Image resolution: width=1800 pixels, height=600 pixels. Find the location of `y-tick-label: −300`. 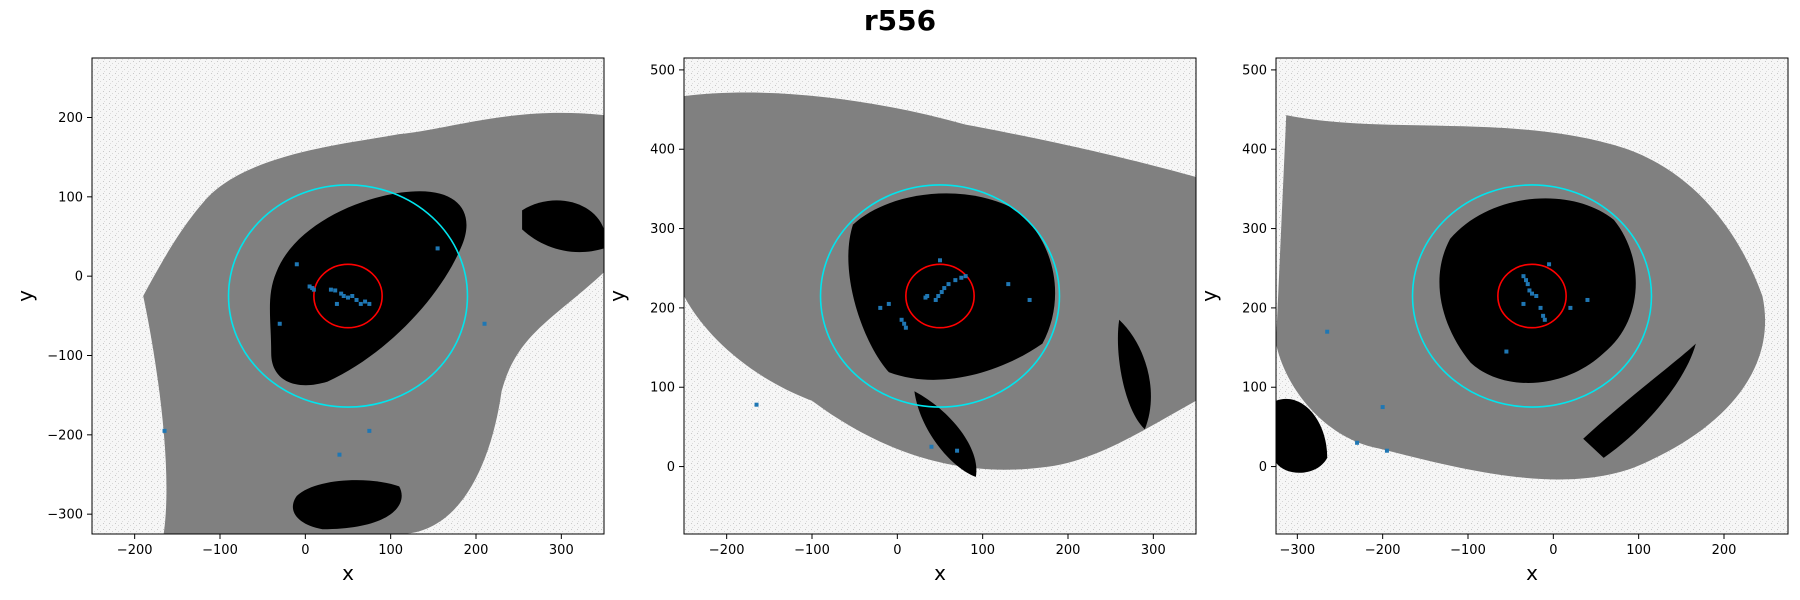

y-tick-label: −300 is located at coordinates (65, 515).